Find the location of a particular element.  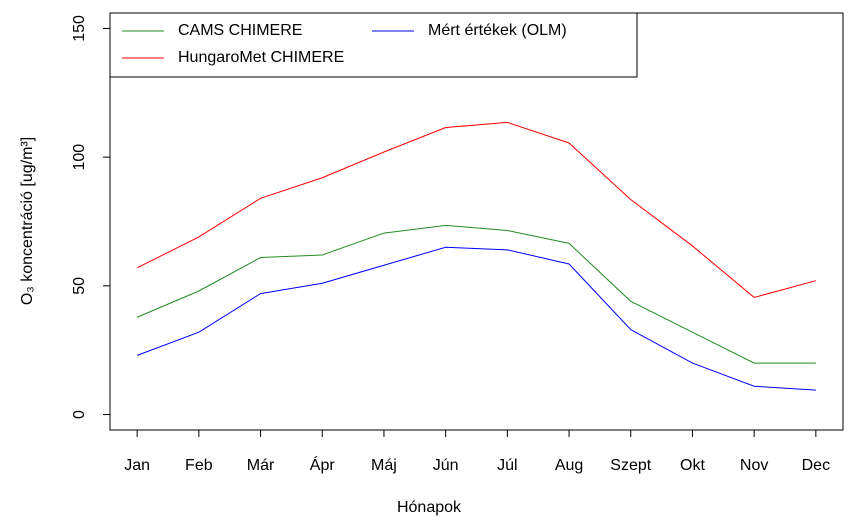

x-axis-label: Hónapok is located at coordinates (429, 507).